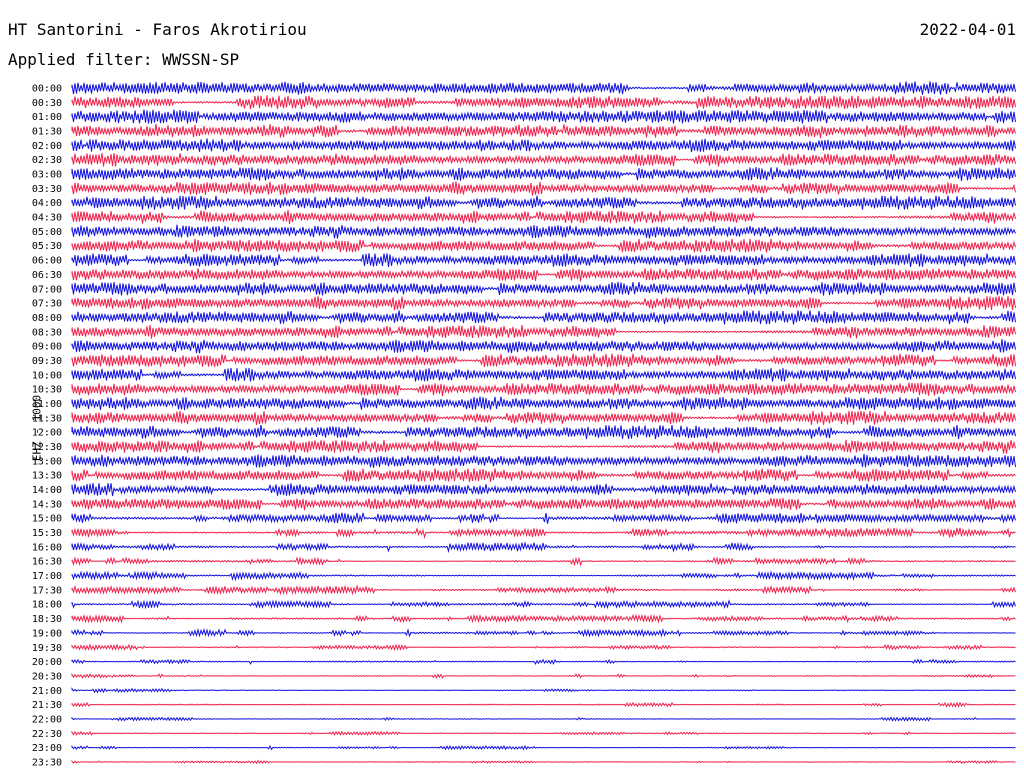 Image resolution: width=1024 pixels, height=780 pixels. Describe the element at coordinates (47, 390) in the screenshot. I see `row-time-label: 10:30` at that location.